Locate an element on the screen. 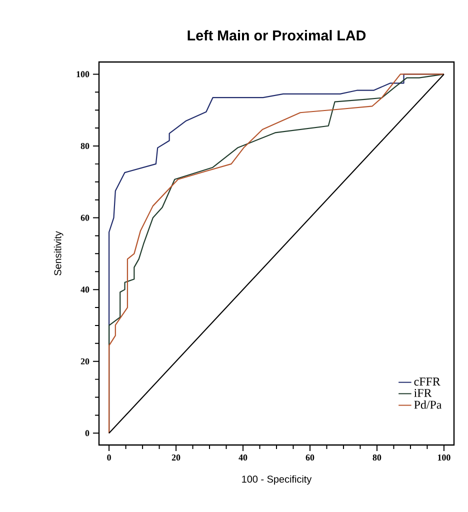 The width and height of the screenshot is (468, 512). legend-label: Pd/Pa is located at coordinates (428, 404).